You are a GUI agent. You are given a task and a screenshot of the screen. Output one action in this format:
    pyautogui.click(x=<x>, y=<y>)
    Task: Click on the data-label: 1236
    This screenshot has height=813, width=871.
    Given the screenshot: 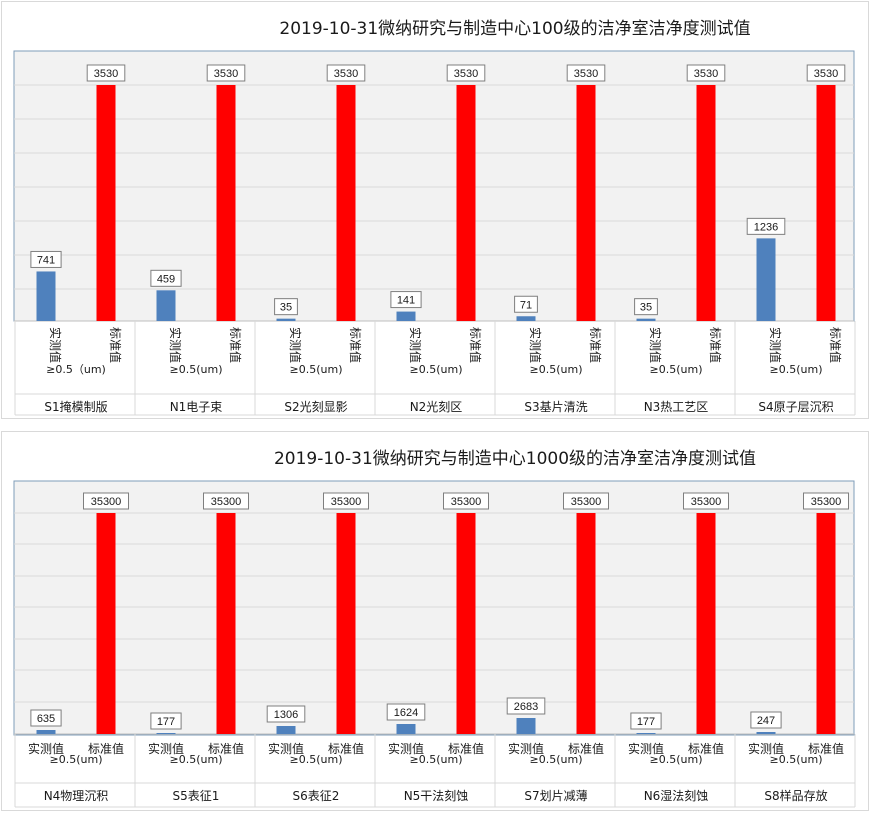 What is the action you would take?
    pyautogui.click(x=766, y=227)
    